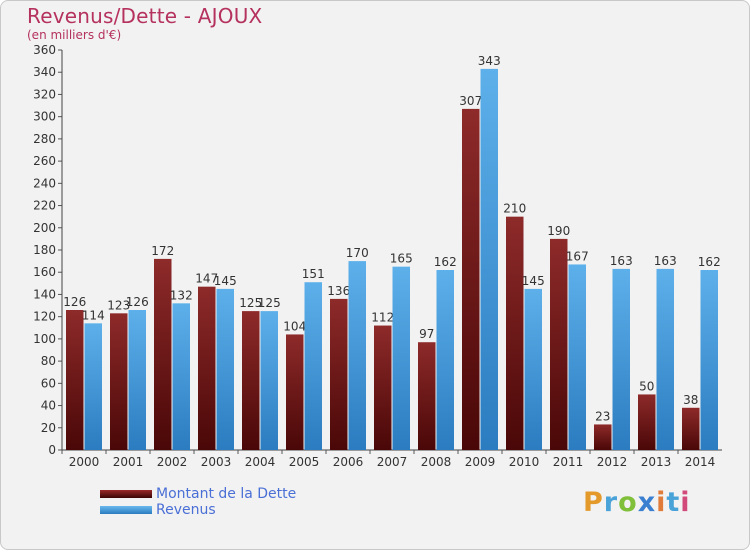 The height and width of the screenshot is (550, 750). What do you see at coordinates (48, 428) in the screenshot?
I see `y-tick-label: 20` at bounding box center [48, 428].